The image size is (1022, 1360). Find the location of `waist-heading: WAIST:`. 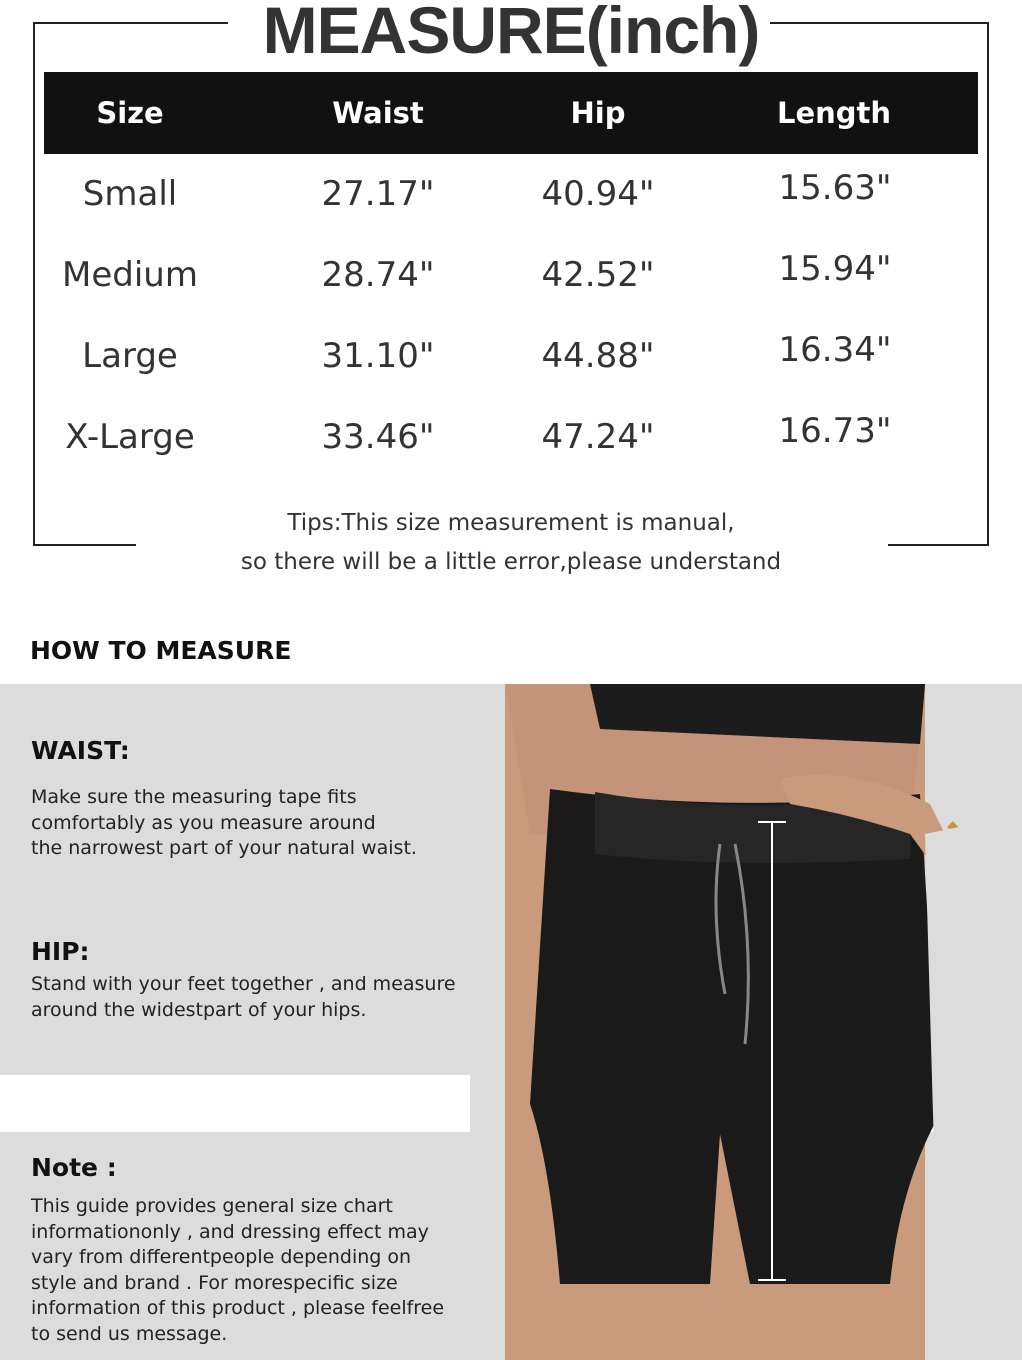

waist-heading: WAIST: is located at coordinates (80, 750).